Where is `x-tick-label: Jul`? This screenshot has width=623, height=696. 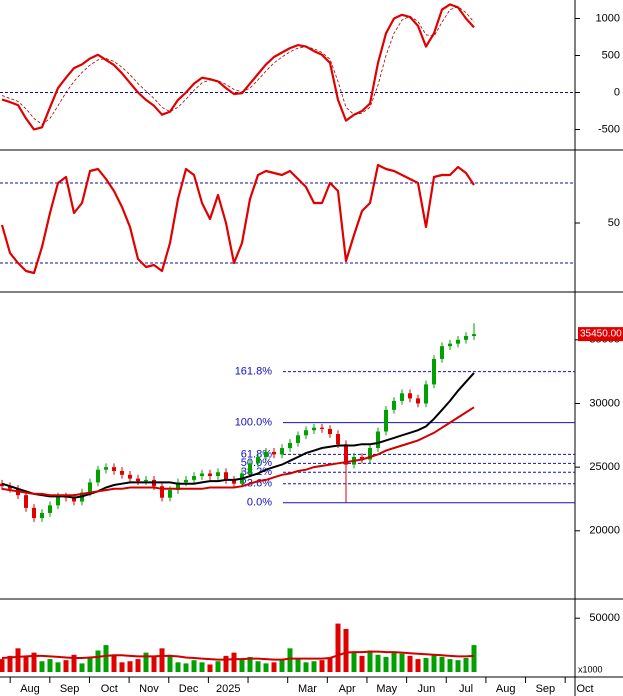
x-tick-label: Jul is located at coordinates (466, 689).